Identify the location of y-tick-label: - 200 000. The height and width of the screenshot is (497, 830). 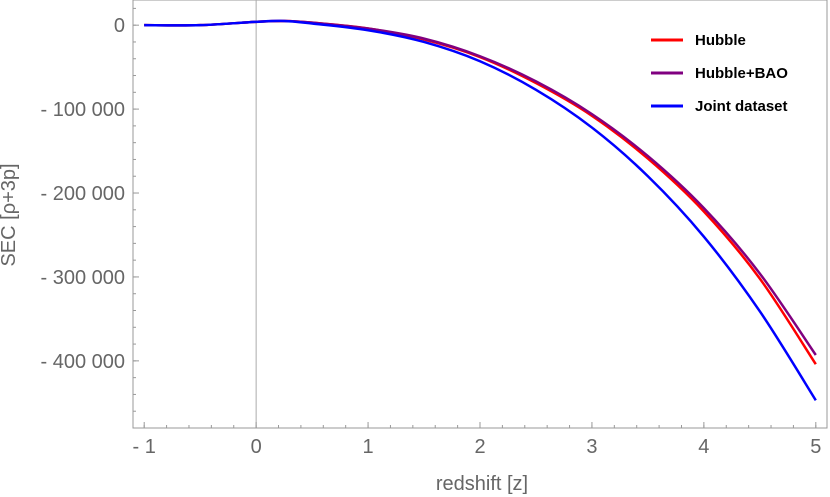
(82, 194).